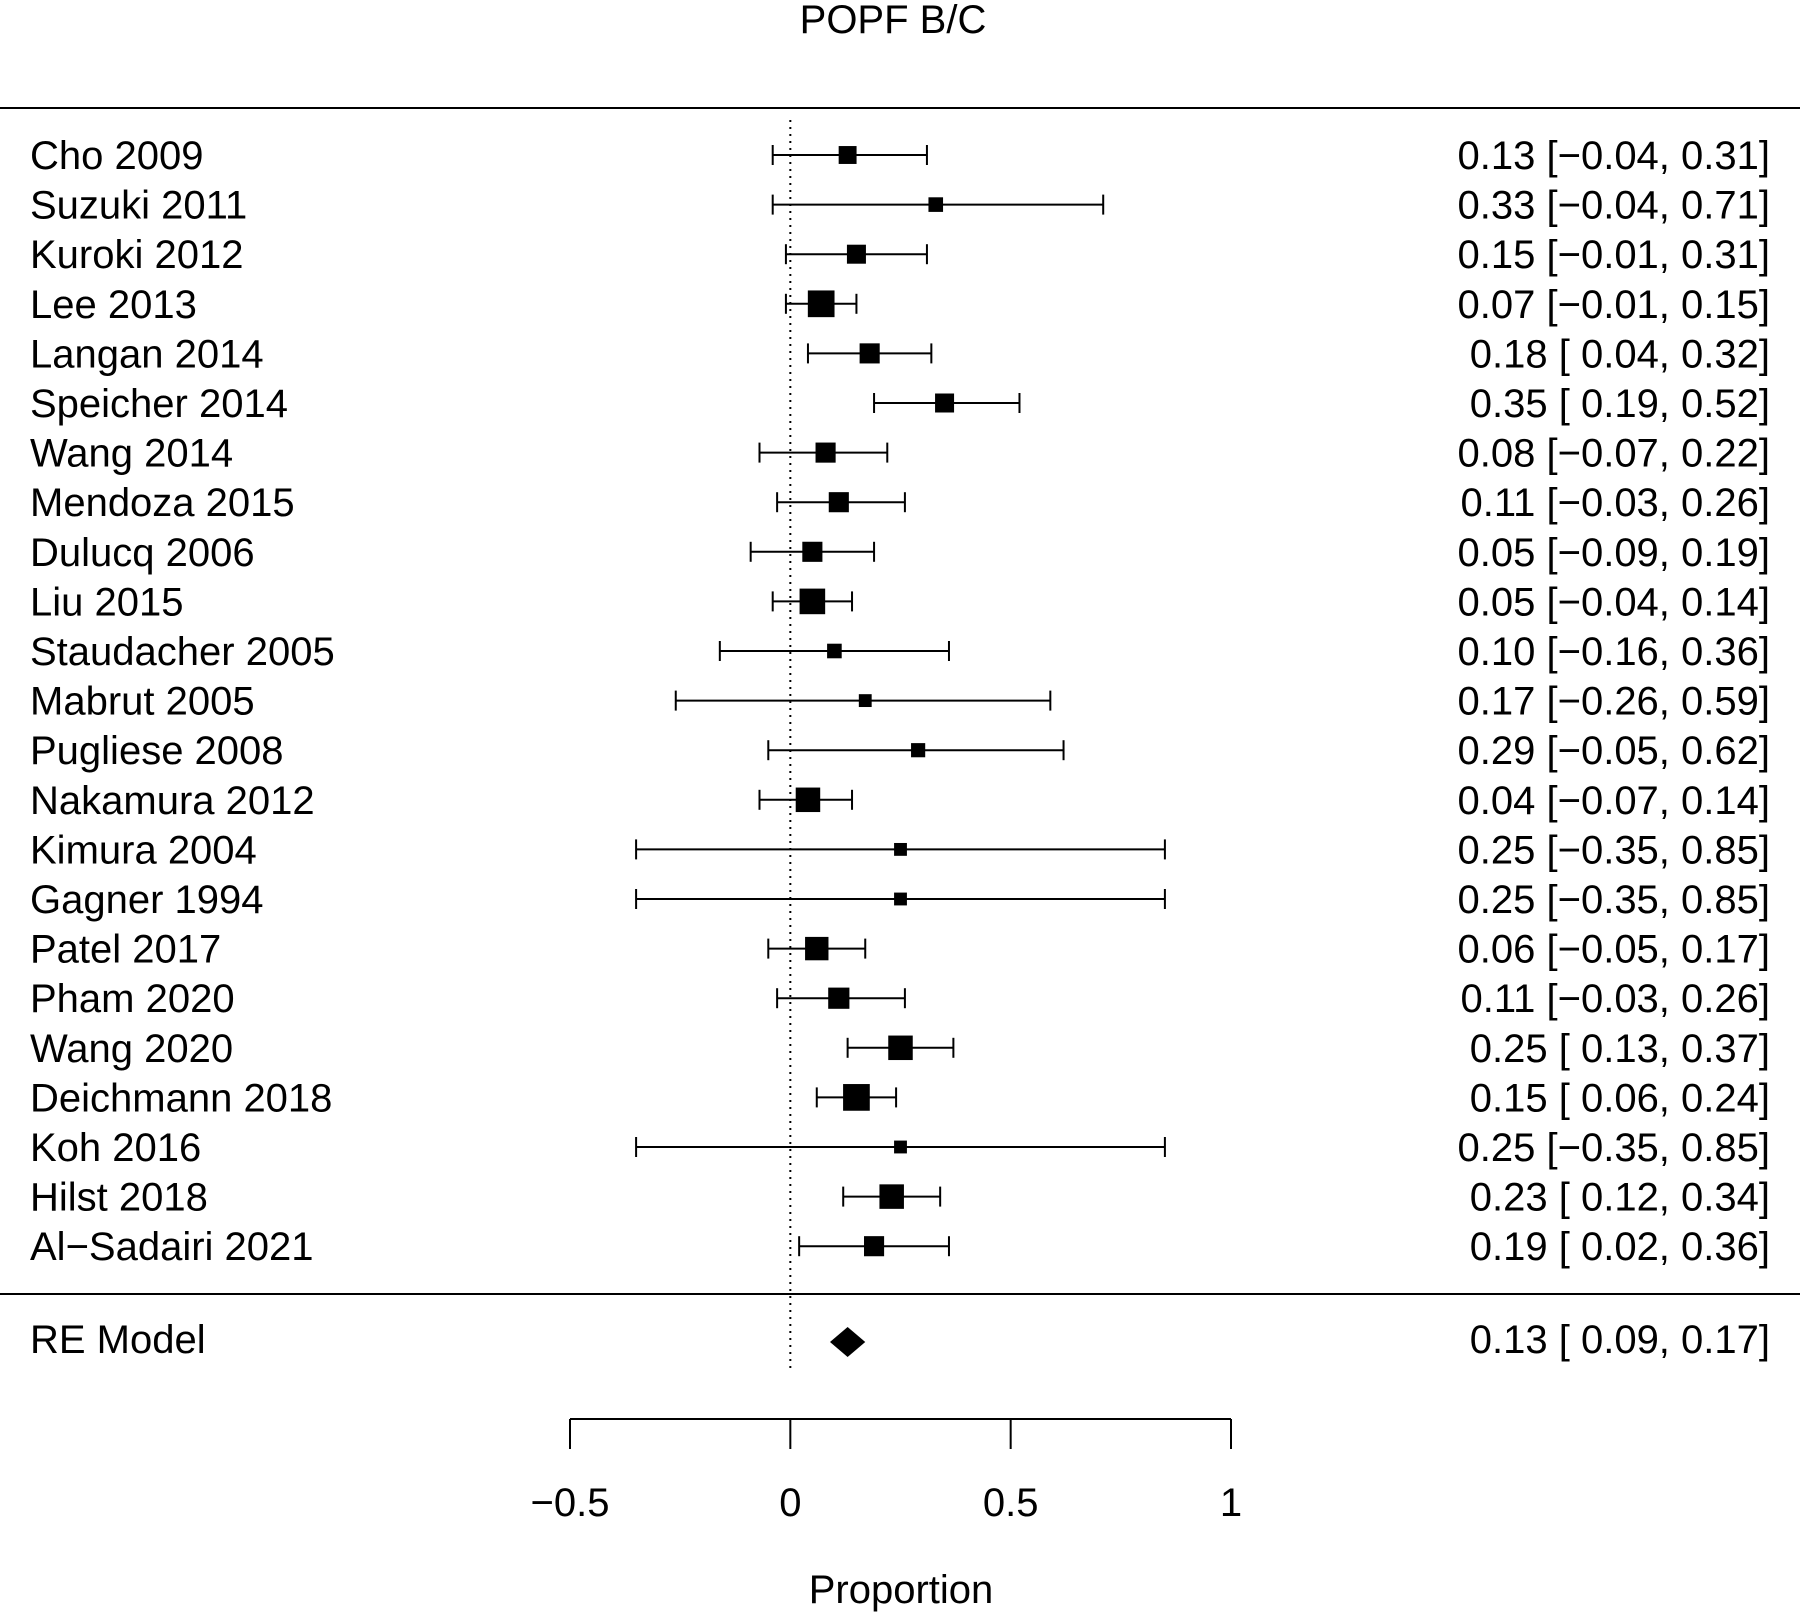  Describe the element at coordinates (1614, 156) in the screenshot. I see `study-estimate-text: 0.13 [−0.04, 0.31]` at that location.